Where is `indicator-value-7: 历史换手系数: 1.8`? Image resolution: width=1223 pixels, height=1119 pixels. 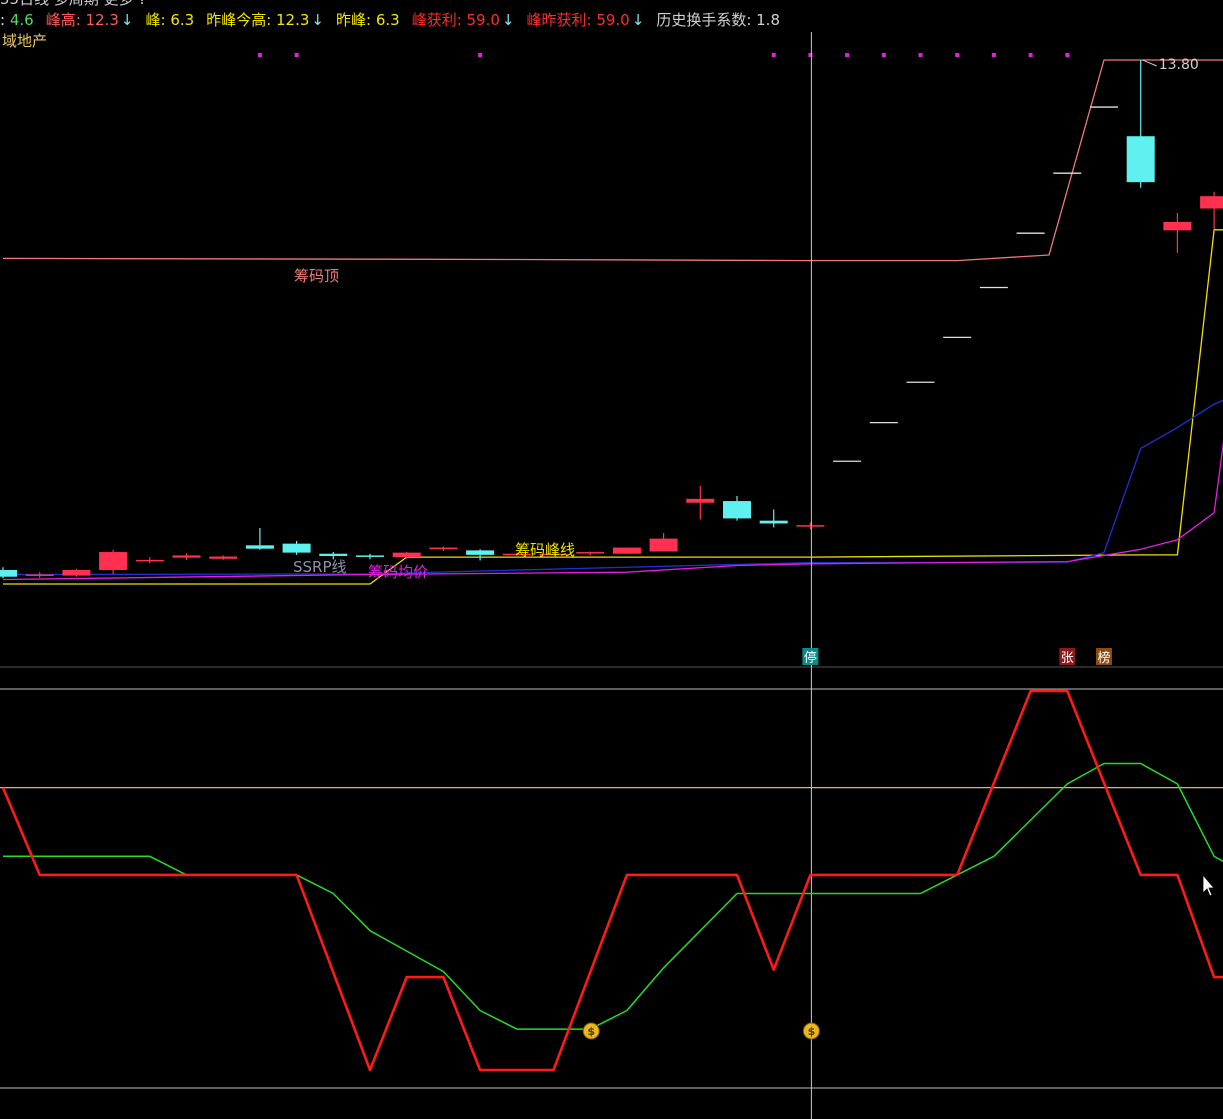 indicator-value-7: 历史换手系数: 1.8 is located at coordinates (718, 20).